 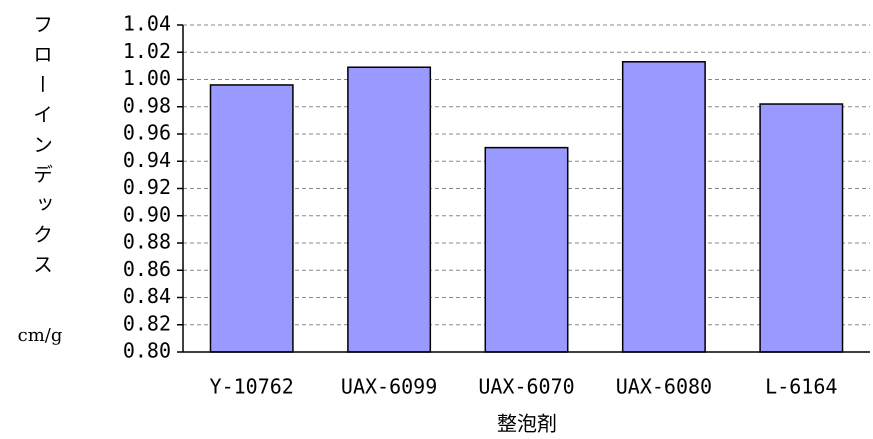 What do you see at coordinates (147, 187) in the screenshot?
I see `y-tick-label: 0.92` at bounding box center [147, 187].